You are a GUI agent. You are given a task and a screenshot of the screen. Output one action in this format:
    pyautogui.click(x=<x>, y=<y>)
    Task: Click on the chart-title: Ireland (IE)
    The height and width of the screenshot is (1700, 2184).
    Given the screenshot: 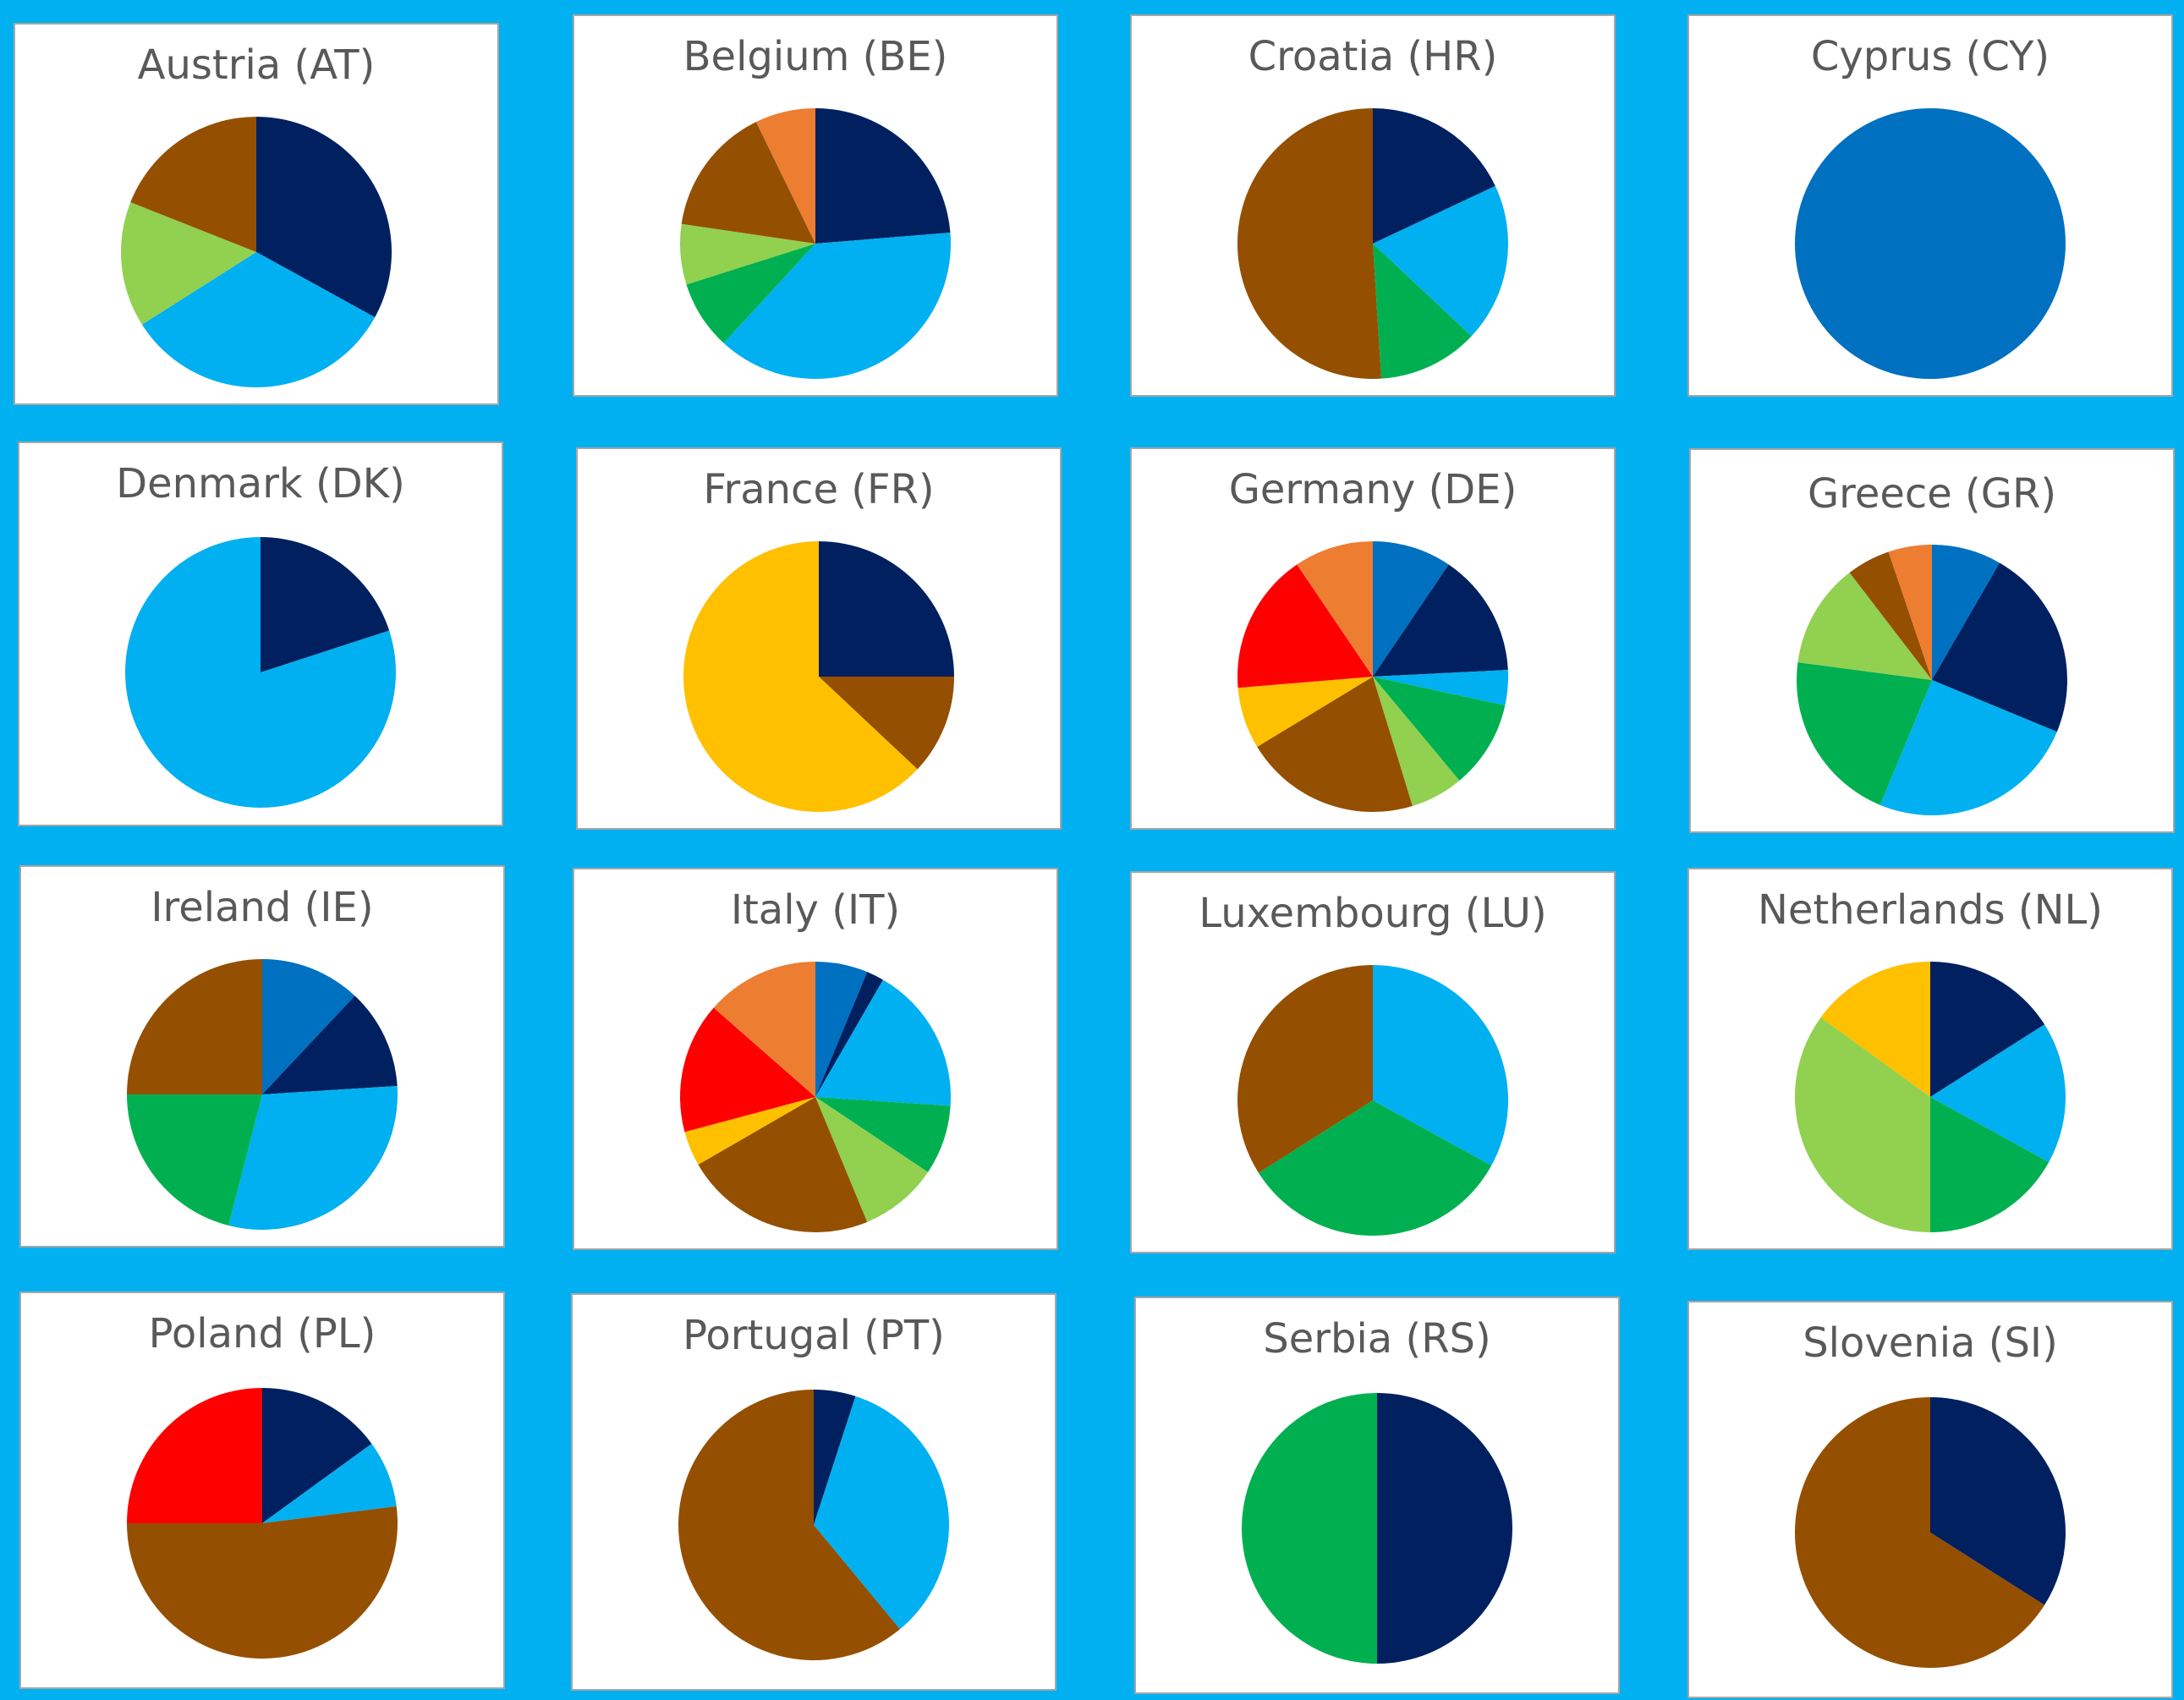 What is the action you would take?
    pyautogui.click(x=262, y=907)
    